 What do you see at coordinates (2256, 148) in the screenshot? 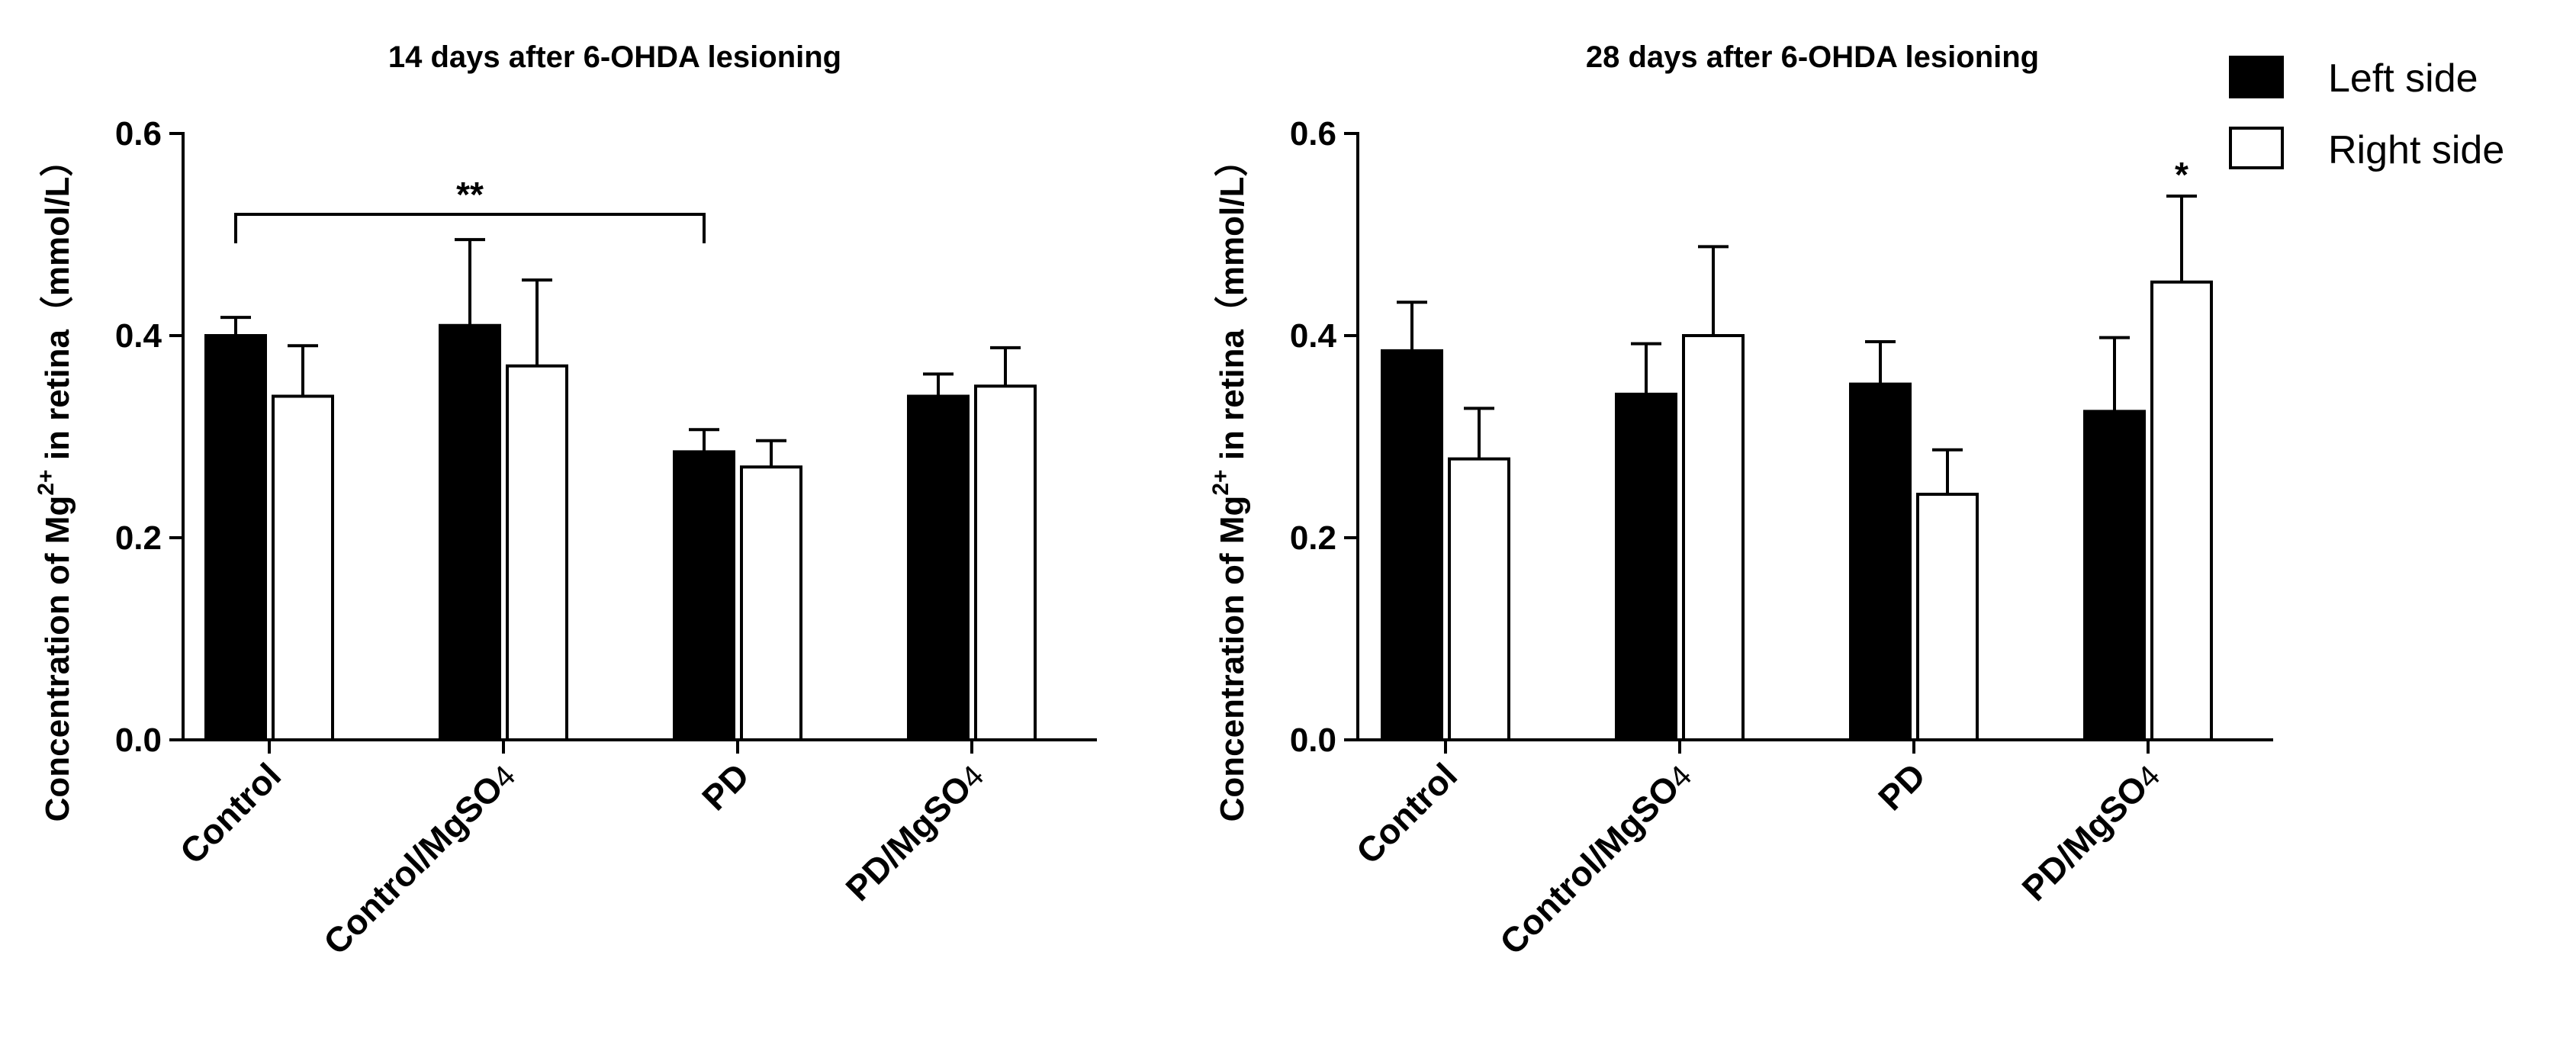
I see `legend-swatch-right` at bounding box center [2256, 148].